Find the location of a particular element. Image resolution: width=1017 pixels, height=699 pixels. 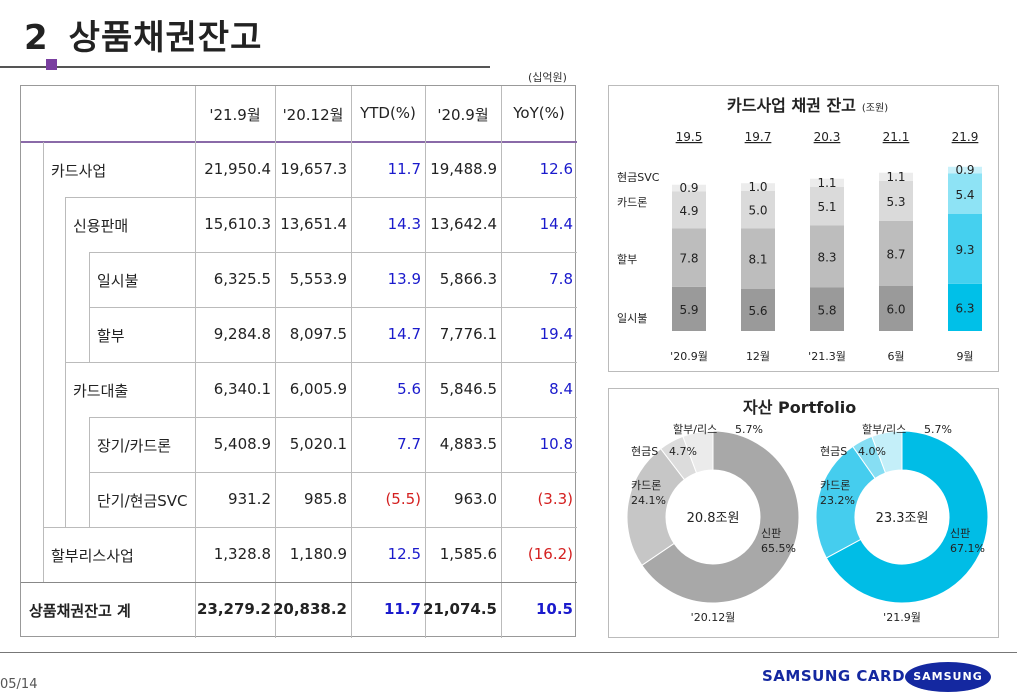

brand-name: SAMSUNG CARD is located at coordinates (834, 676).